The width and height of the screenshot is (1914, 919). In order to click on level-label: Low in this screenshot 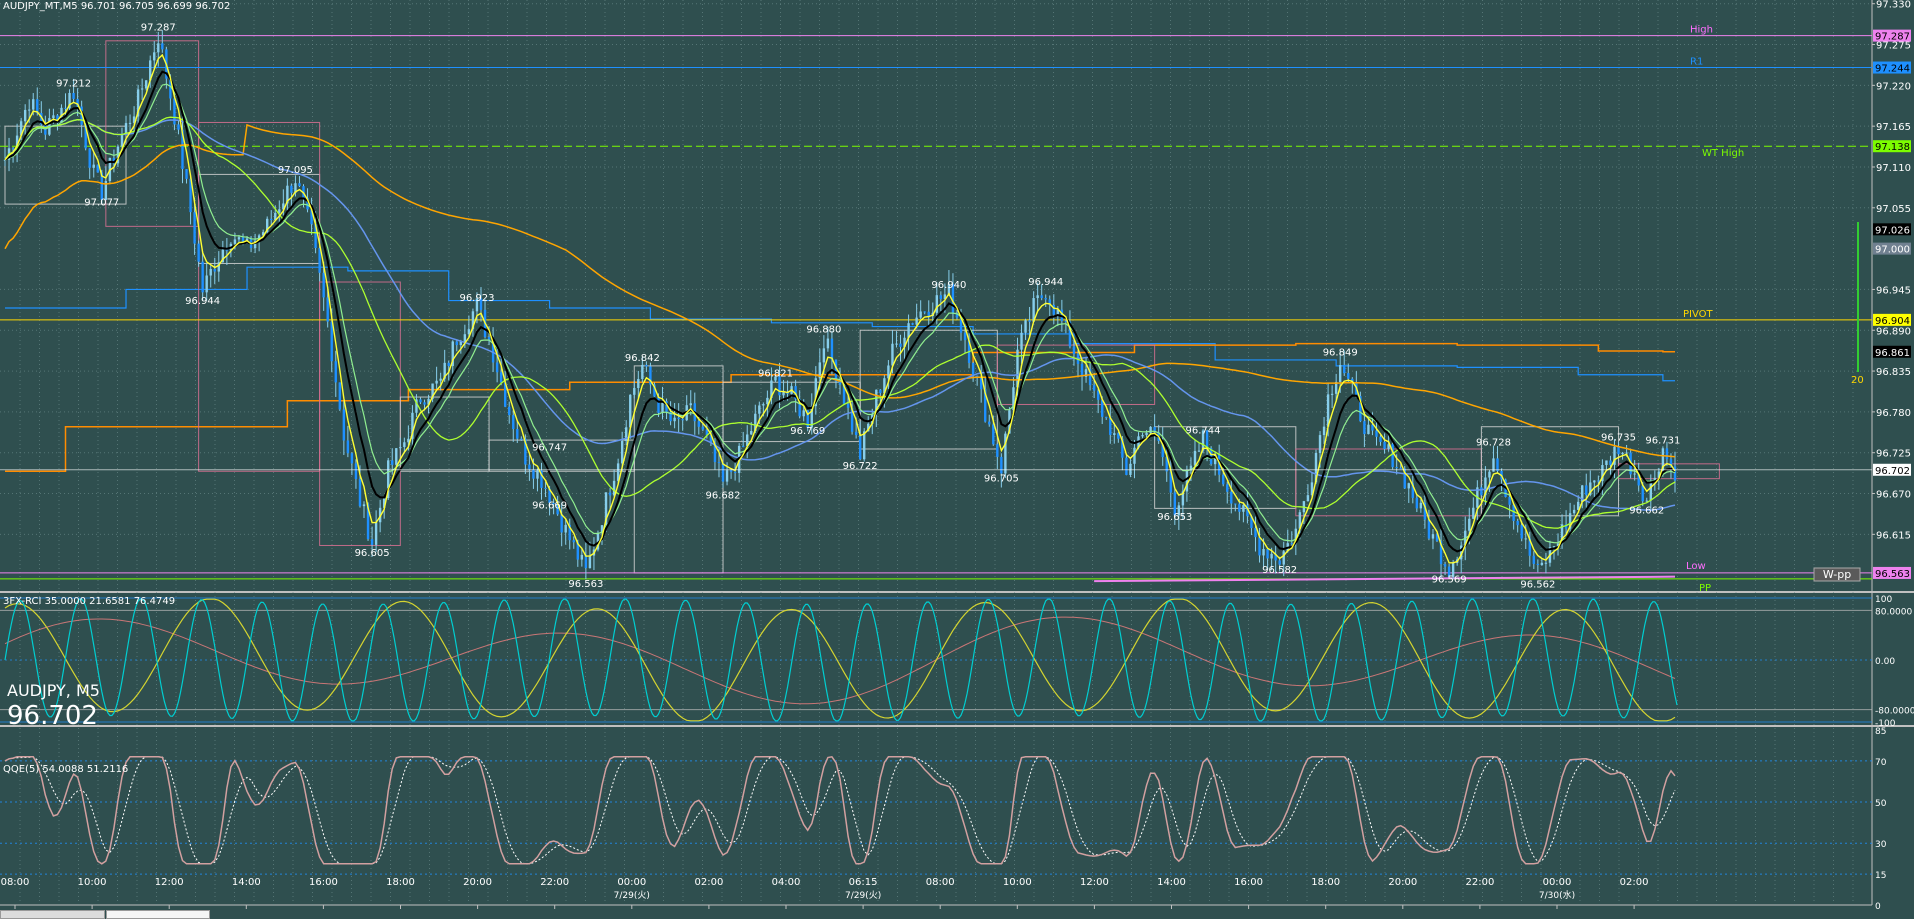, I will do `click(1696, 566)`.